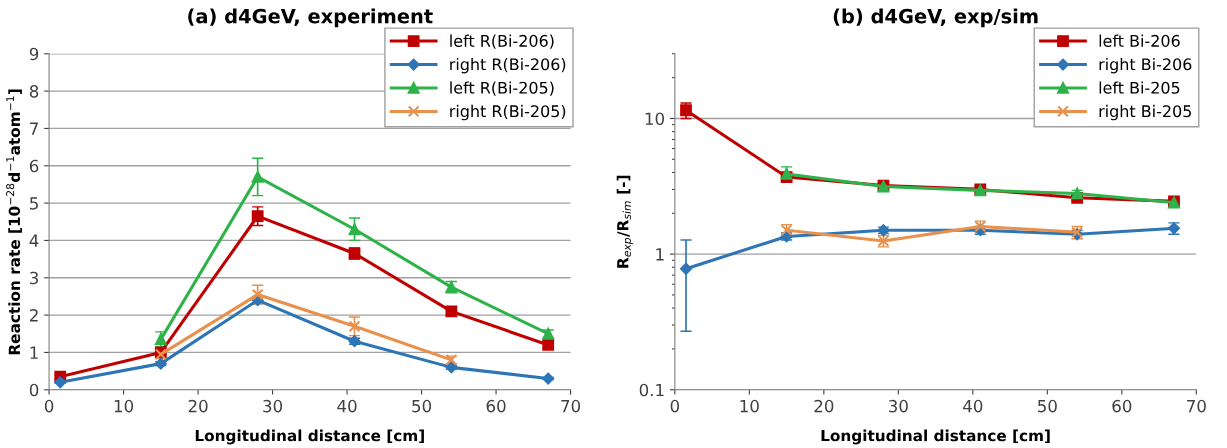 Image resolution: width=1227 pixels, height=448 pixels. I want to click on y-tick-label: 4, so click(34, 240).